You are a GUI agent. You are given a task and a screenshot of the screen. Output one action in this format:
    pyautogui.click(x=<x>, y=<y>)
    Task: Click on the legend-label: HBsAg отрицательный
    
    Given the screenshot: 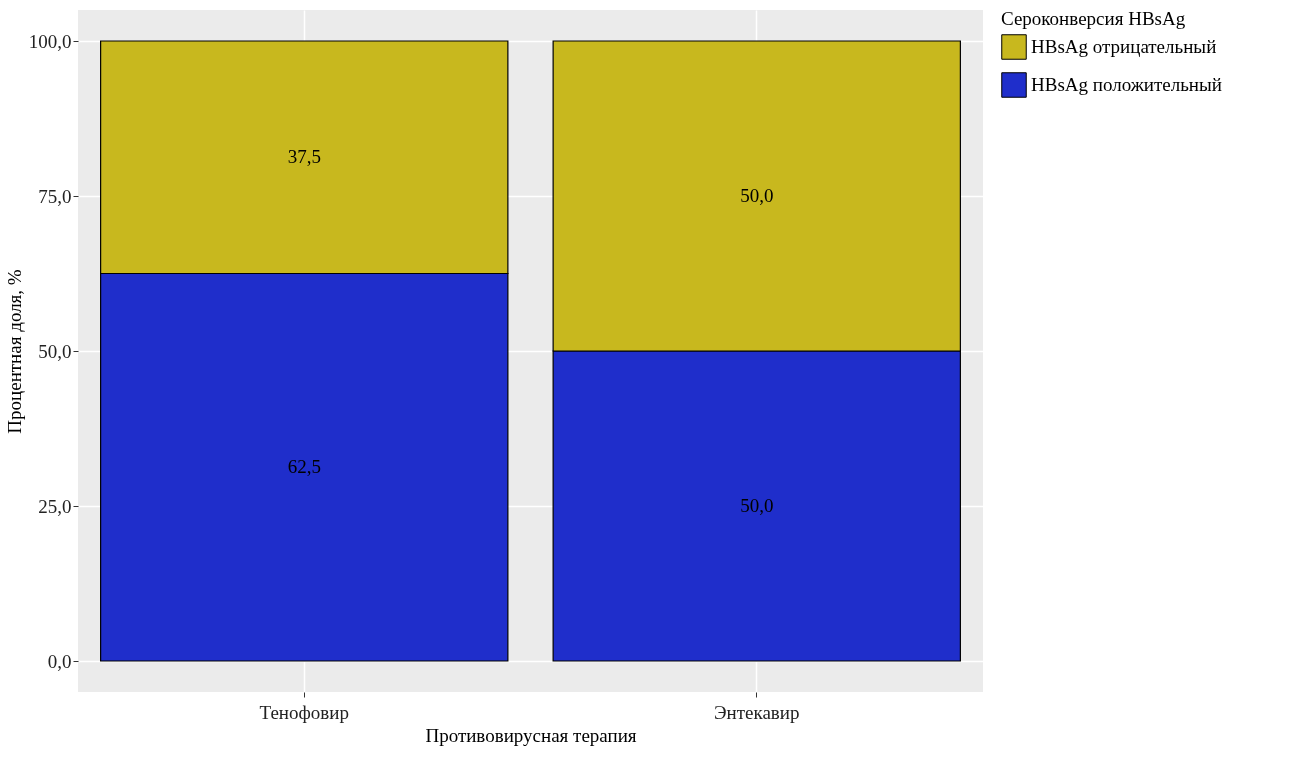 What is the action you would take?
    pyautogui.click(x=1124, y=46)
    